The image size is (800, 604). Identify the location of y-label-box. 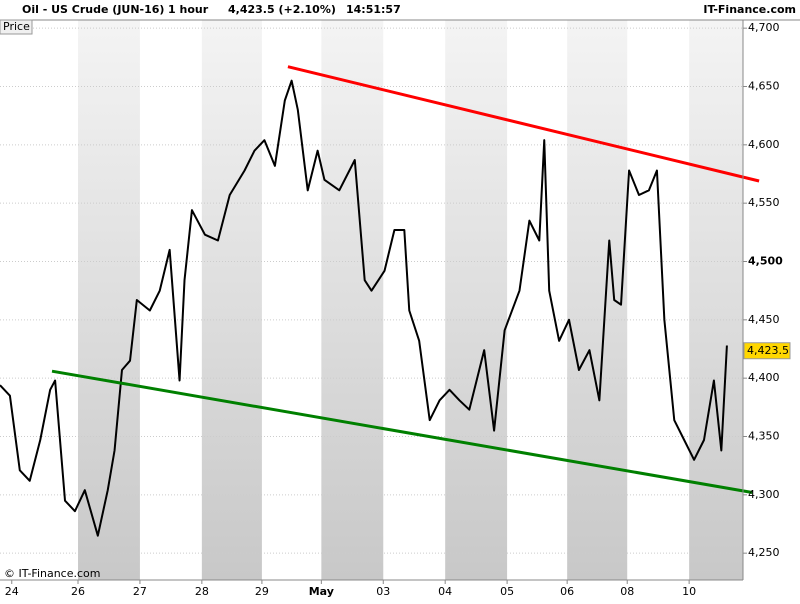
(16, 27).